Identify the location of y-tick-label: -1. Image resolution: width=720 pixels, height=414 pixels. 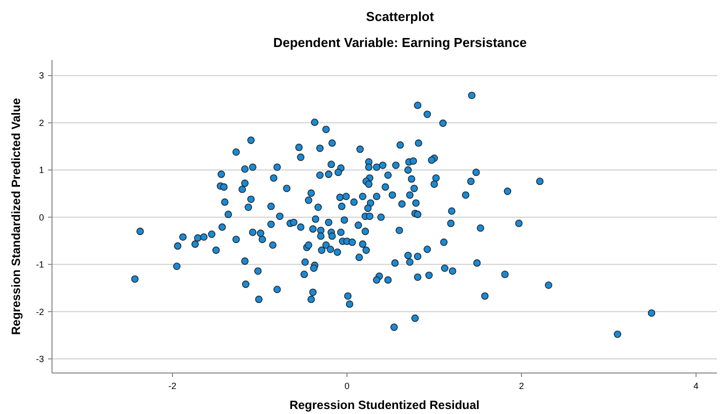
(40, 265).